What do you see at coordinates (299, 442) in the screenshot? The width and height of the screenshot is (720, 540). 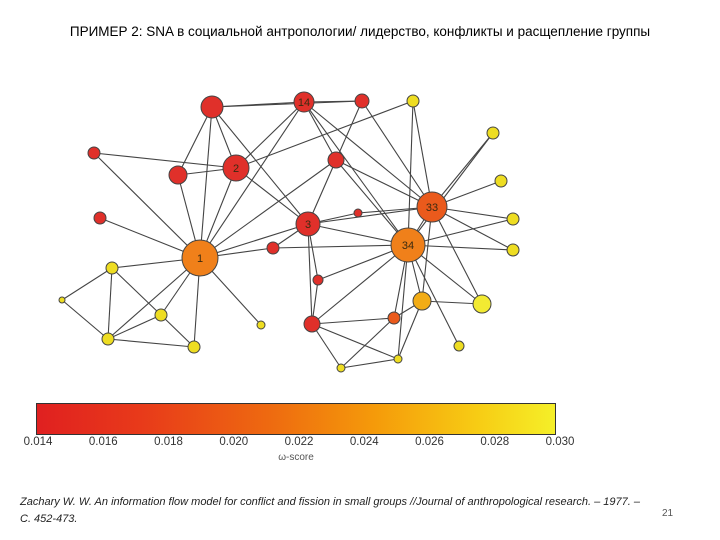 I see `colorbar-tick-label: 0.022` at bounding box center [299, 442].